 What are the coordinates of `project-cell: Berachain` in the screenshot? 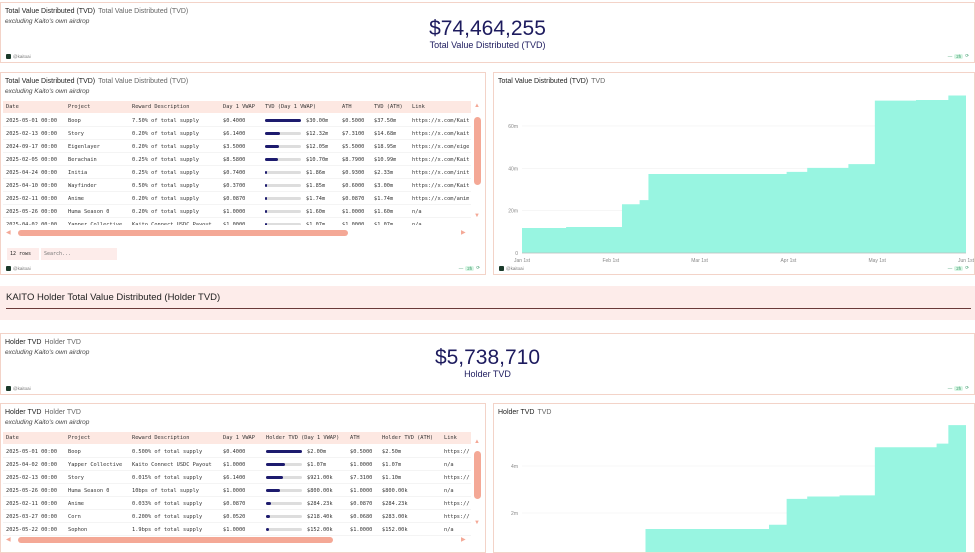 It's located at (82, 160).